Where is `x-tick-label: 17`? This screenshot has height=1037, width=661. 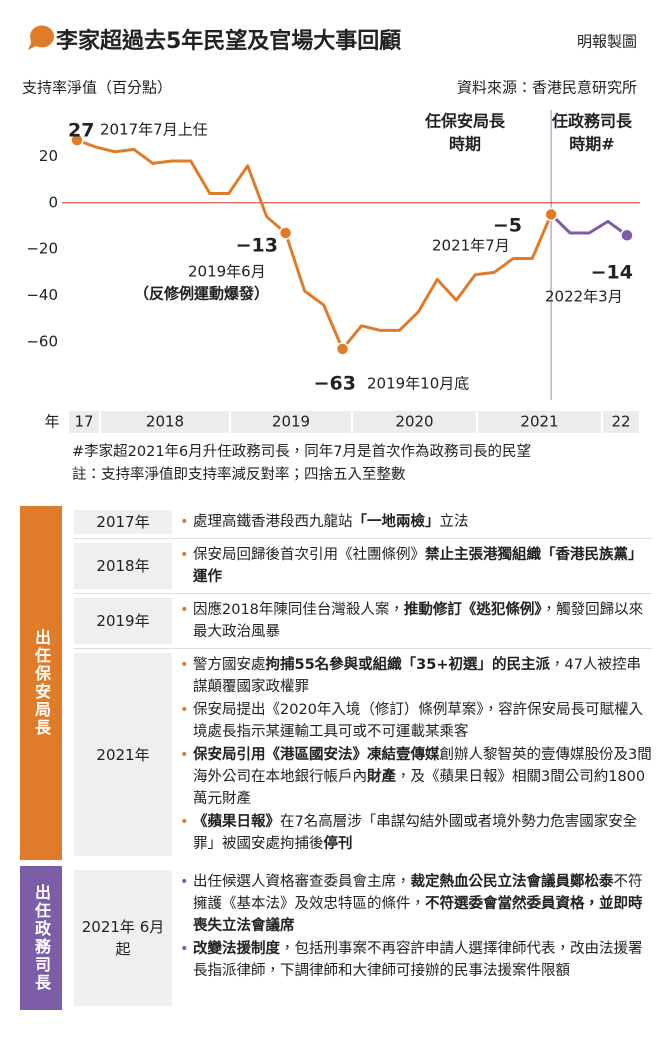
x-tick-label: 17 is located at coordinates (83, 422).